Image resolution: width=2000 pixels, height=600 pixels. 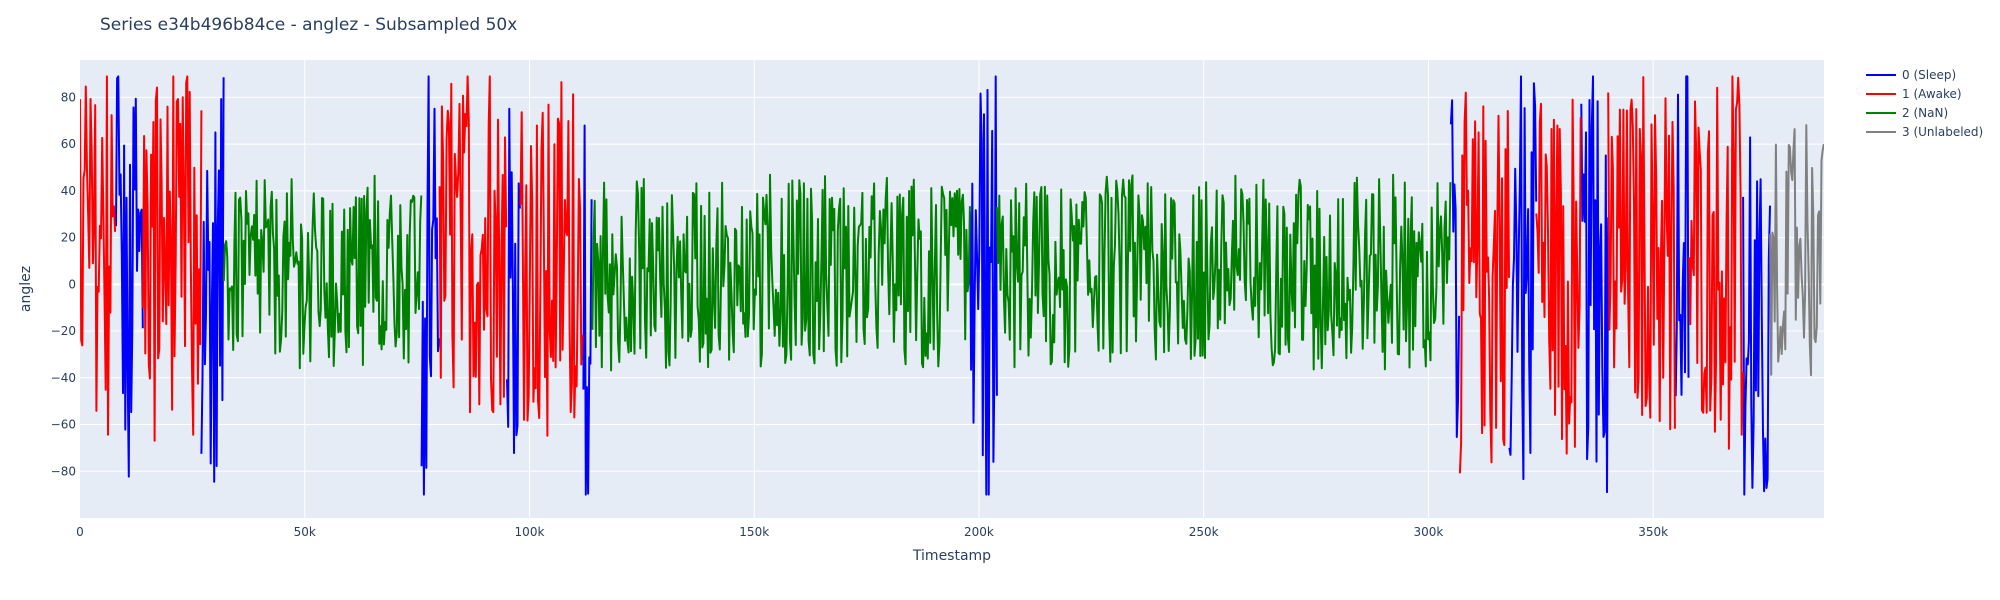 What do you see at coordinates (530, 532) in the screenshot?
I see `x-tick-label: 100k` at bounding box center [530, 532].